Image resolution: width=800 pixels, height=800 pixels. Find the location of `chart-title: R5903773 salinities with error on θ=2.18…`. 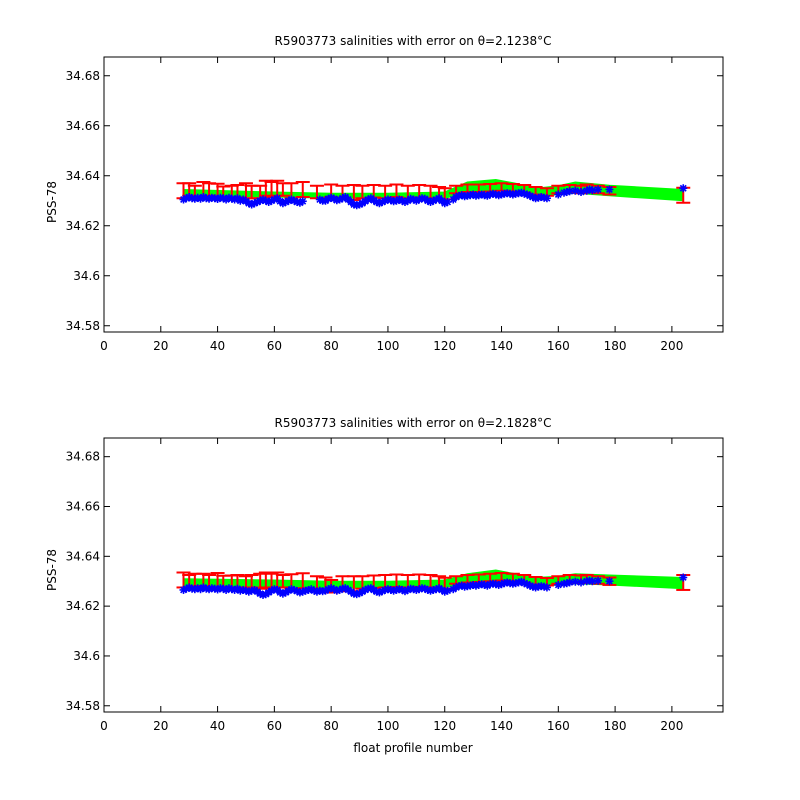

chart-title: R5903773 salinities with error on θ=2.18… is located at coordinates (413, 423).